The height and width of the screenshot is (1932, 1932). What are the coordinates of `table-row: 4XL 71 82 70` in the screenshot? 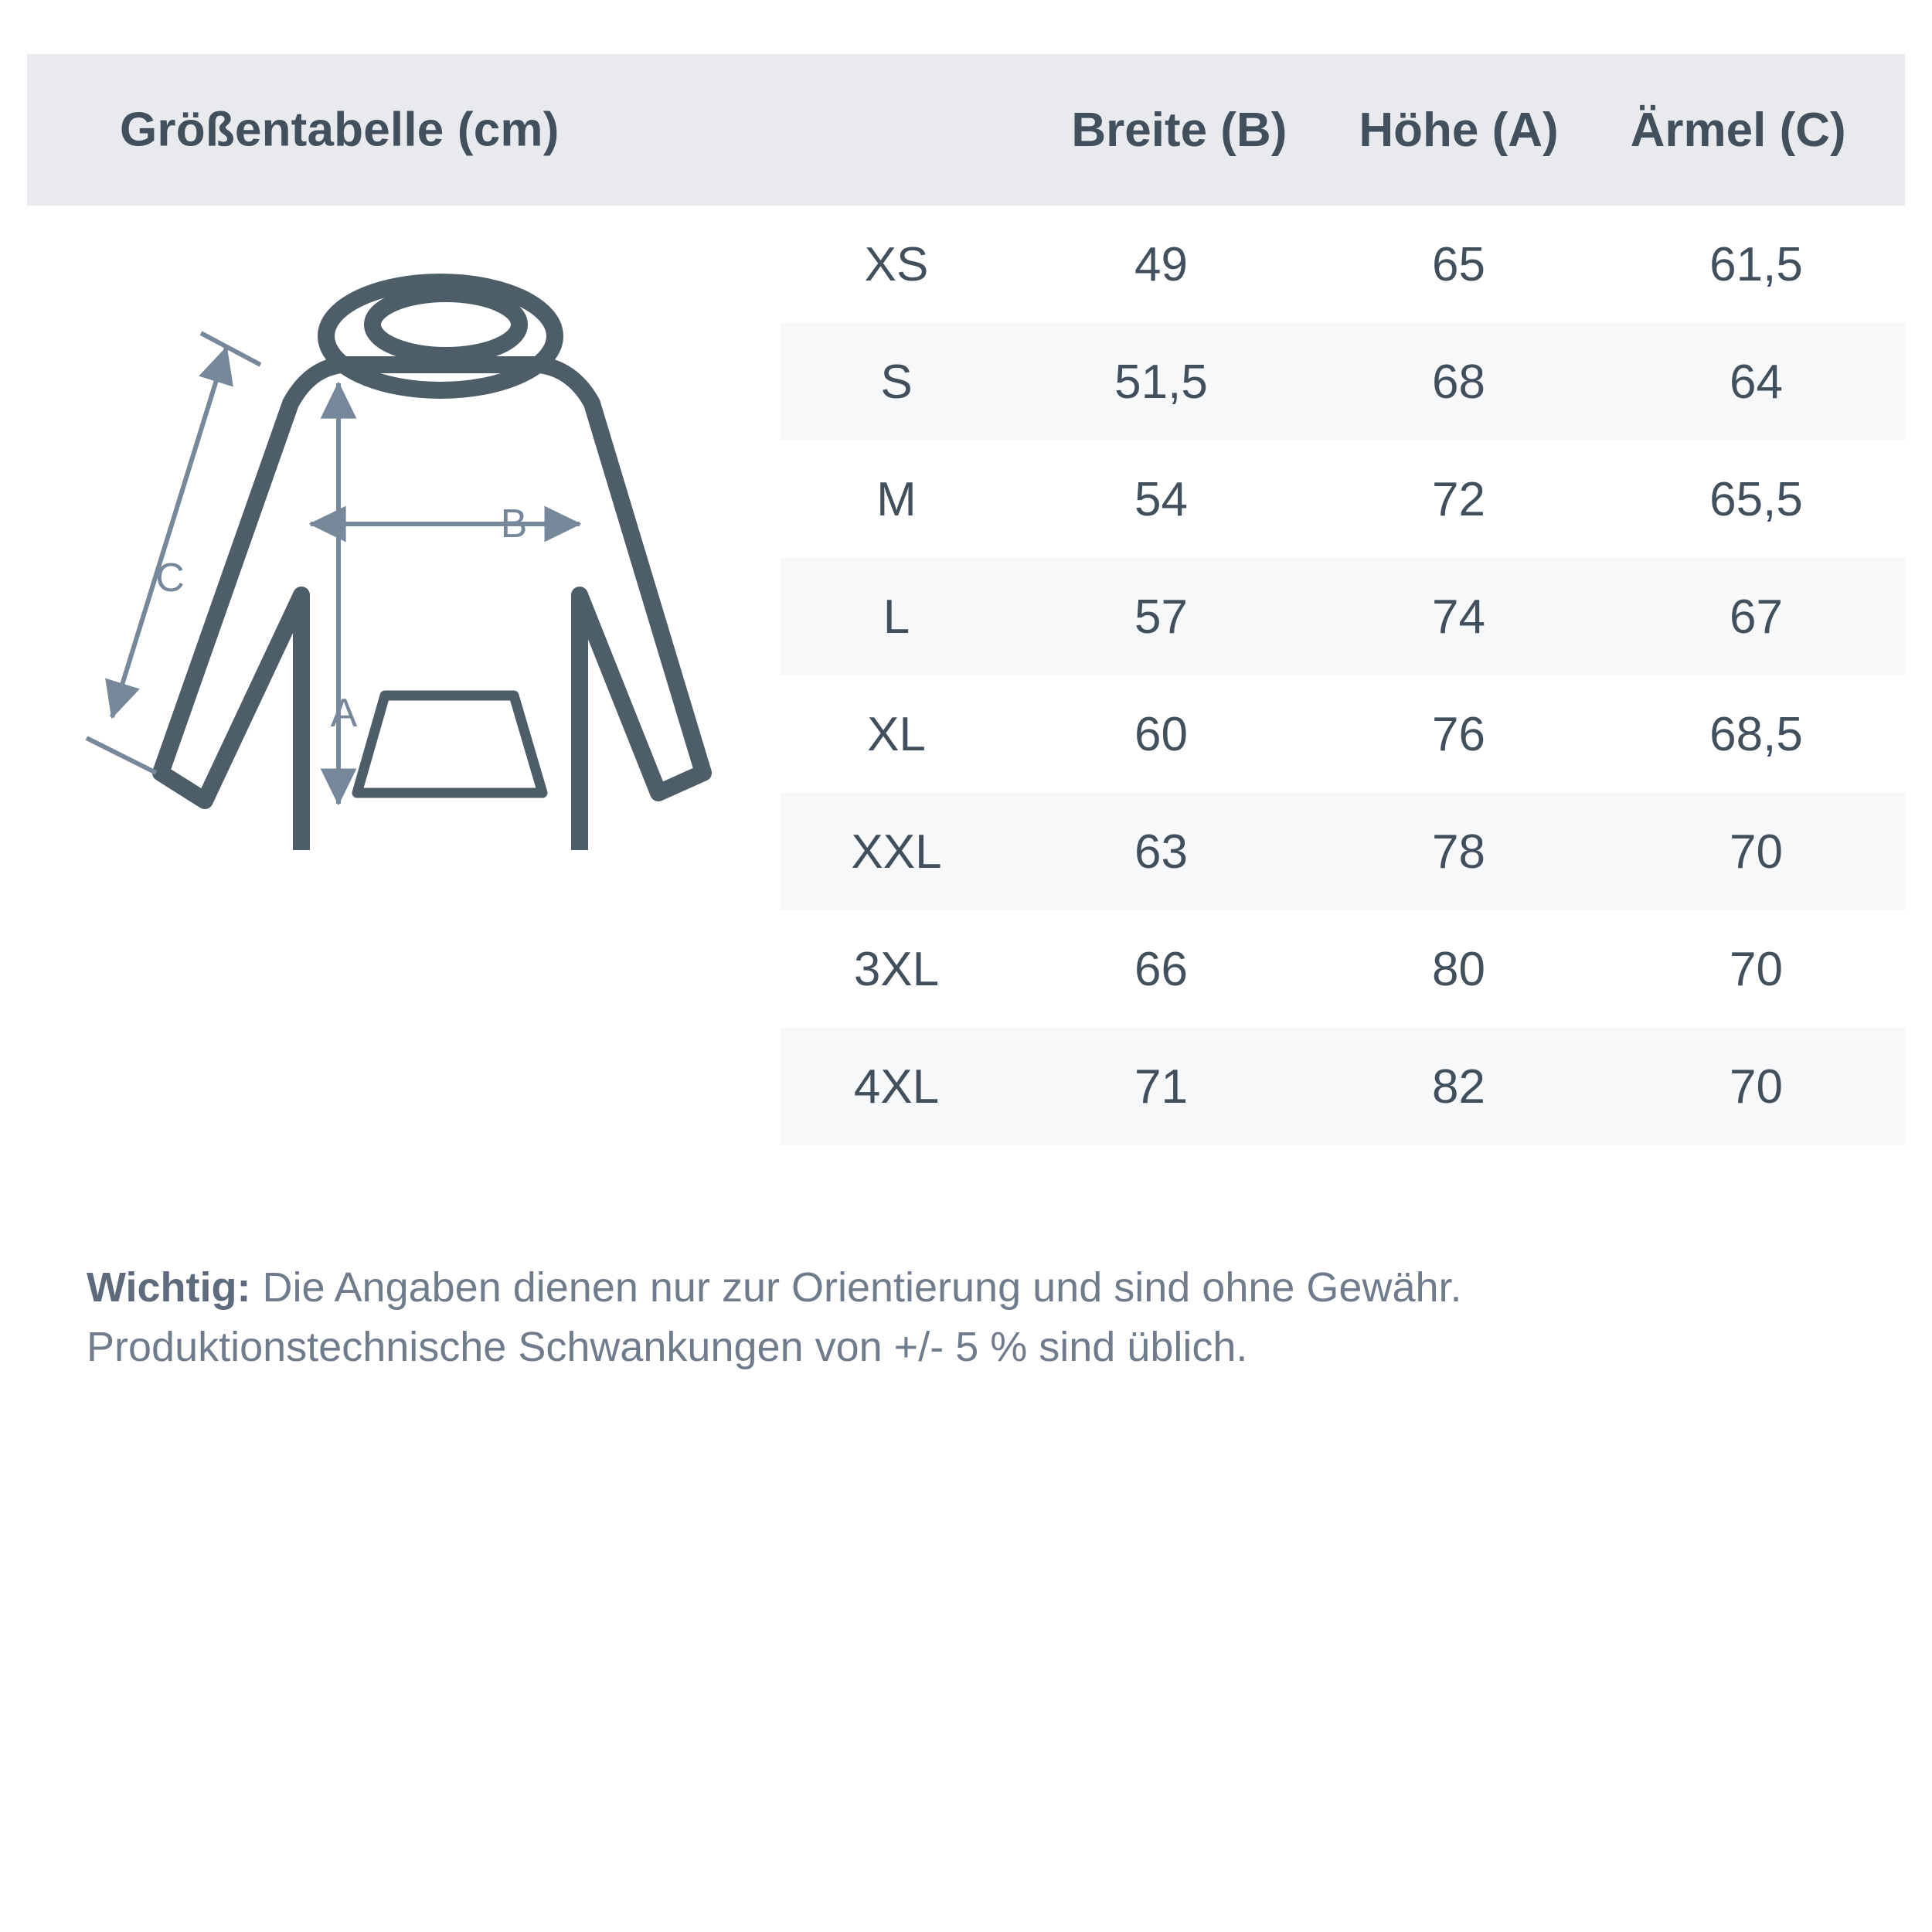 It's located at (1343, 1086).